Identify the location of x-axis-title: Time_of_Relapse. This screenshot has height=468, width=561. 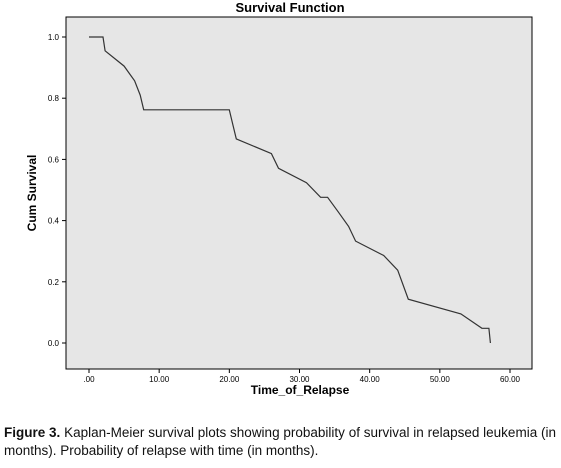
(300, 390).